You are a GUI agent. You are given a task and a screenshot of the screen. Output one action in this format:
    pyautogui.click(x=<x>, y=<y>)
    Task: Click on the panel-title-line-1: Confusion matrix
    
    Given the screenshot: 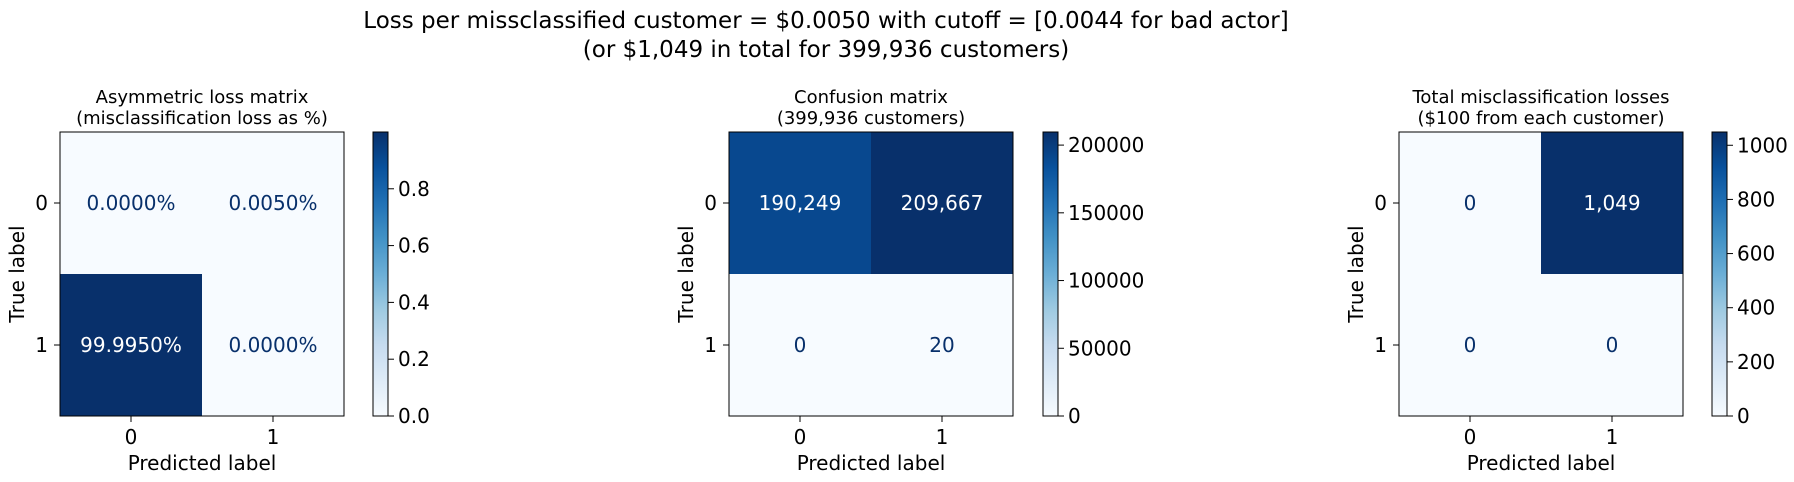 What is the action you would take?
    pyautogui.click(x=871, y=97)
    